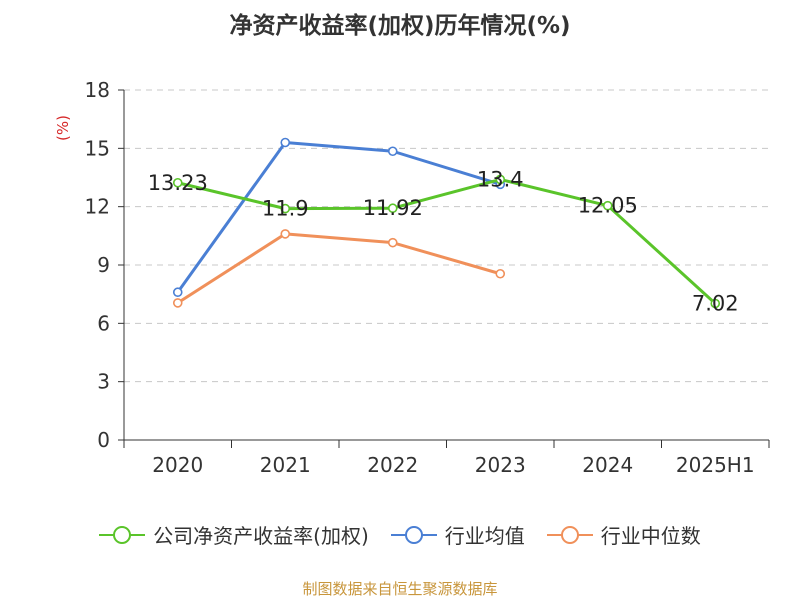 The width and height of the screenshot is (800, 600). Describe the element at coordinates (97, 148) in the screenshot. I see `y-tick-label: 15` at that location.